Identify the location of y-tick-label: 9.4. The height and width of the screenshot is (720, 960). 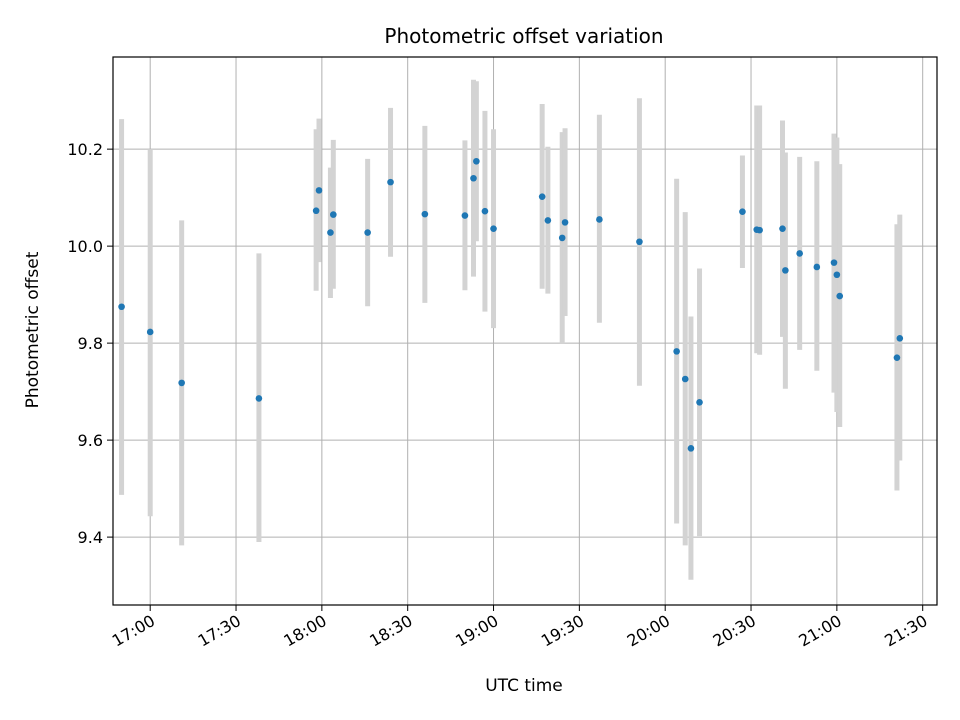
(90, 537).